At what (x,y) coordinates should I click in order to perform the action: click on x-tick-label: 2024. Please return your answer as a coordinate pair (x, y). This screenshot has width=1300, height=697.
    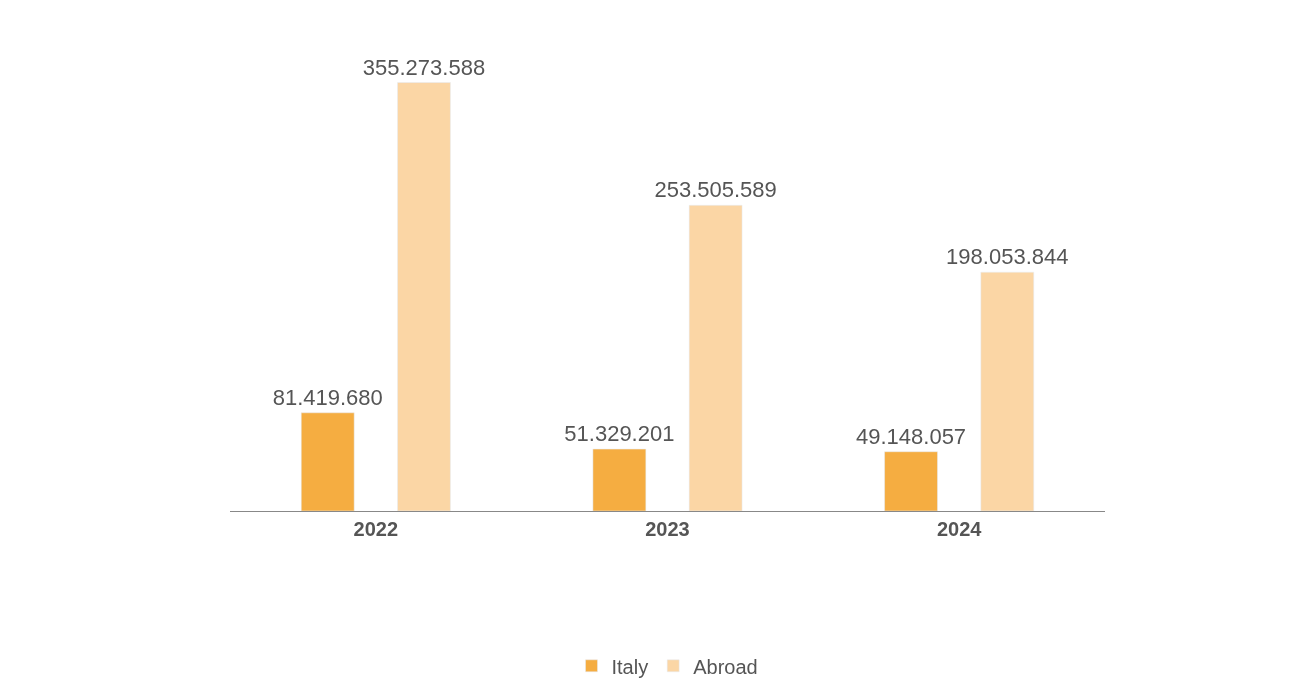
    Looking at the image, I should click on (959, 529).